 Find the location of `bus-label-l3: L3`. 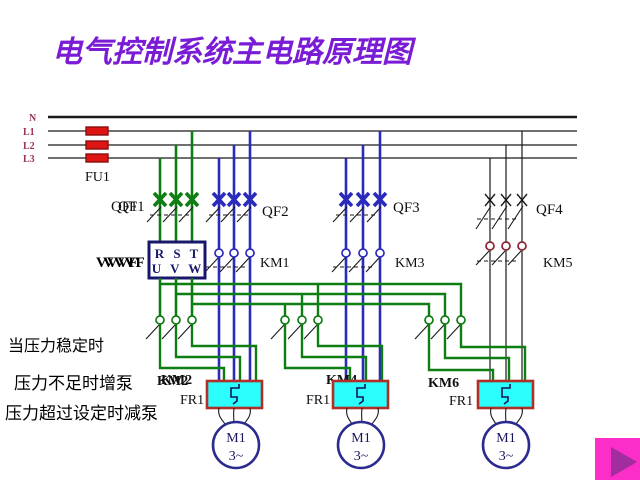

bus-label-l3: L3 is located at coordinates (29, 159).